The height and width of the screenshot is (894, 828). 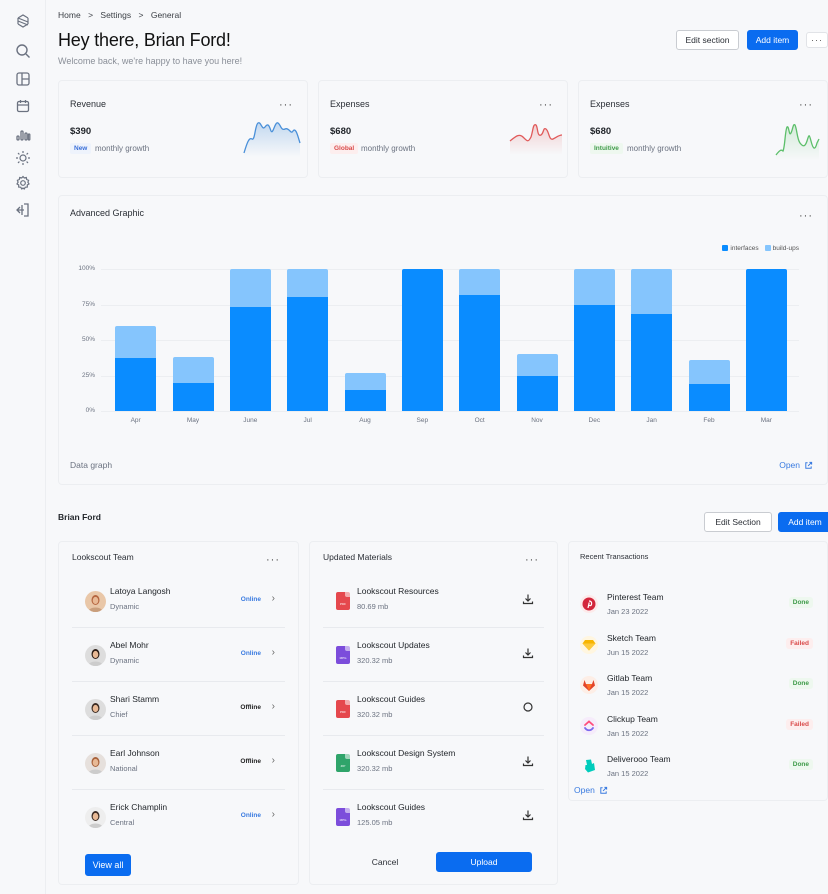 What do you see at coordinates (698, 687) in the screenshot?
I see `transaction-row: Gitlab Team Jan 15 2022 Done` at bounding box center [698, 687].